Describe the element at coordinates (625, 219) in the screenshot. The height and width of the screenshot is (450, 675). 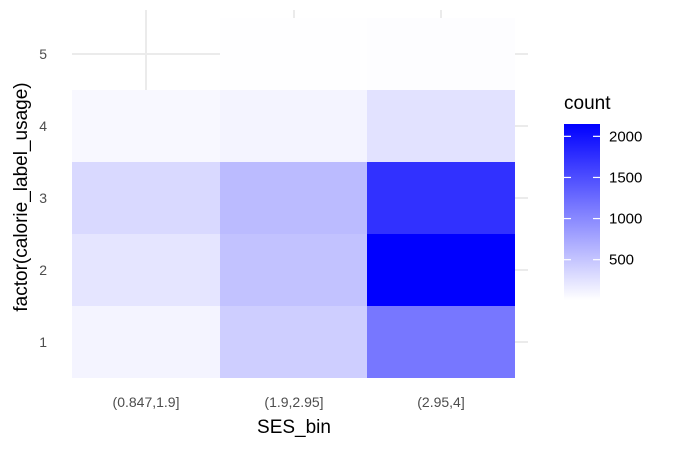
I see `legend-tick-label: 1000` at that location.